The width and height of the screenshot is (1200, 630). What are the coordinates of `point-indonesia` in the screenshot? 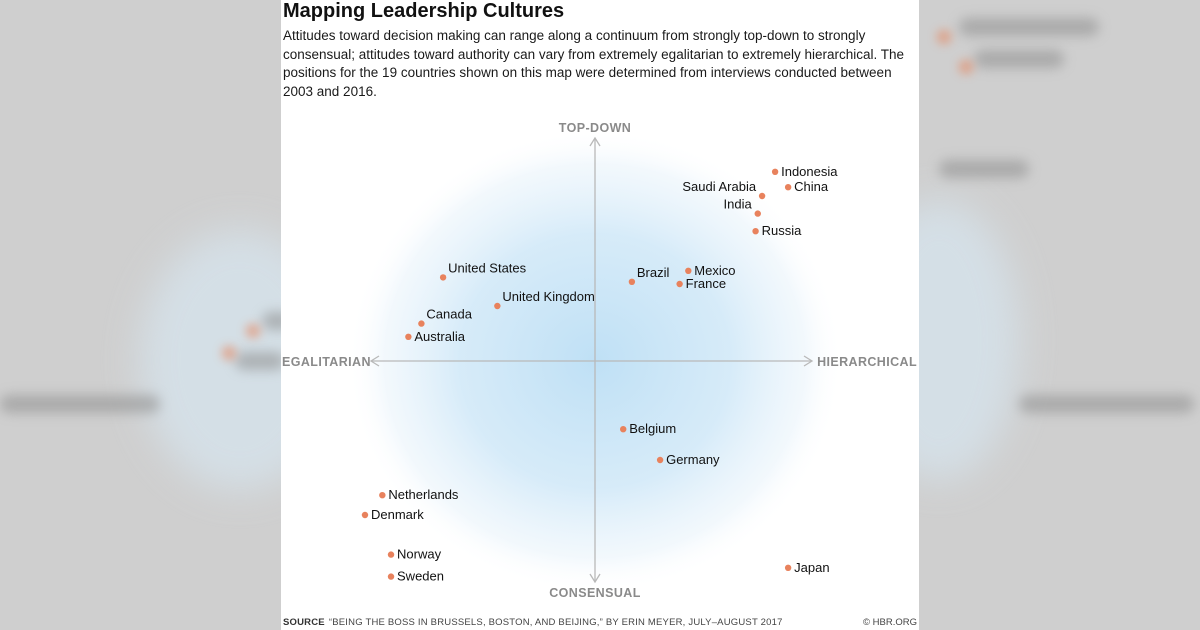 It's located at (775, 171).